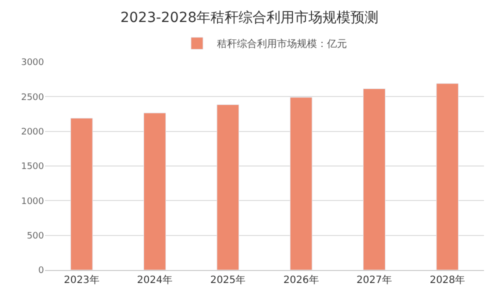  Describe the element at coordinates (82, 280) in the screenshot. I see `x-tick-label: 2023年` at that location.